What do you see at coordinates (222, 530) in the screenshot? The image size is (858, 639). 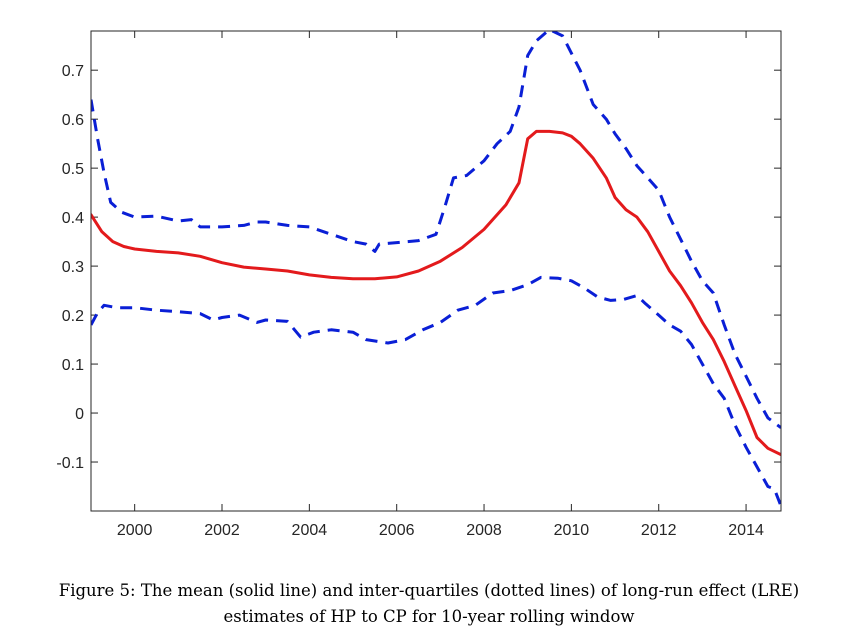 I see `x-tick-label: 2002` at bounding box center [222, 530].